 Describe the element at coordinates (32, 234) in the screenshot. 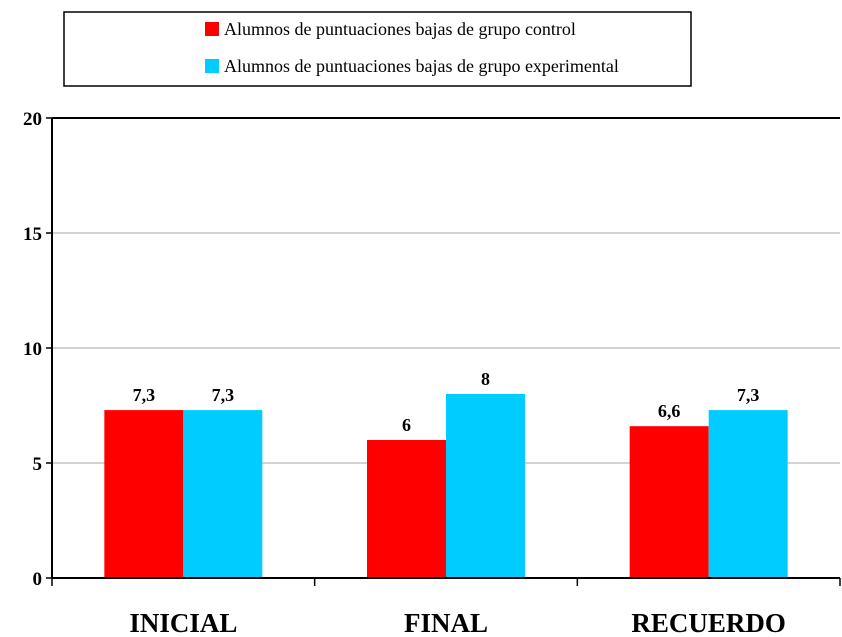

I see `y-tick-label: 15` at that location.